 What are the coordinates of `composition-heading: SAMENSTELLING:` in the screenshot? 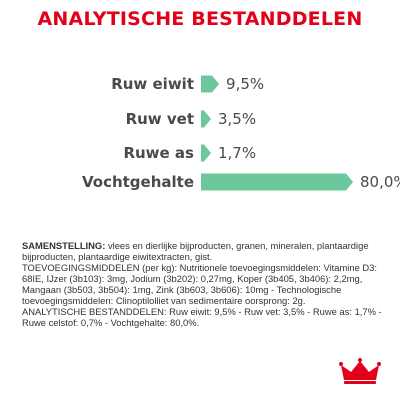 It's located at (64, 245).